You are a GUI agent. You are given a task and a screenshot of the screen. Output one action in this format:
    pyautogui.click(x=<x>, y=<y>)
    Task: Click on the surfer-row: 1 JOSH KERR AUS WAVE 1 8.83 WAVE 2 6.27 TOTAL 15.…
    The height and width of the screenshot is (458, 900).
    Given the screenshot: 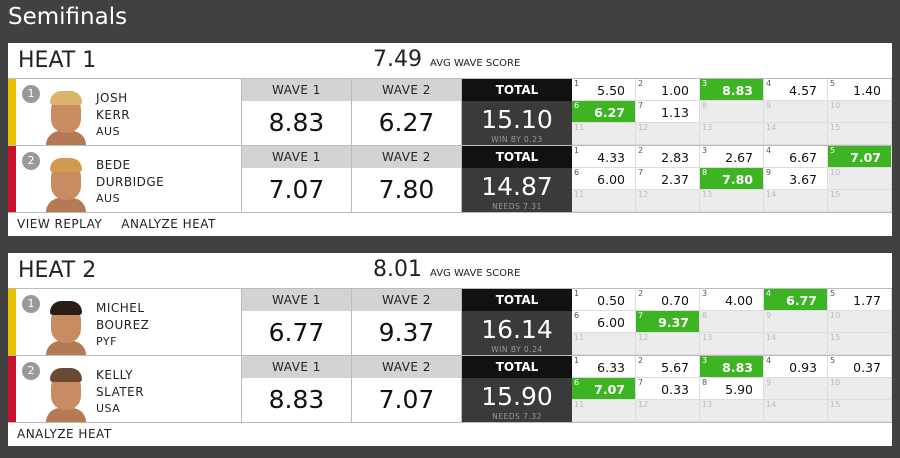 What is the action you would take?
    pyautogui.click(x=450, y=112)
    